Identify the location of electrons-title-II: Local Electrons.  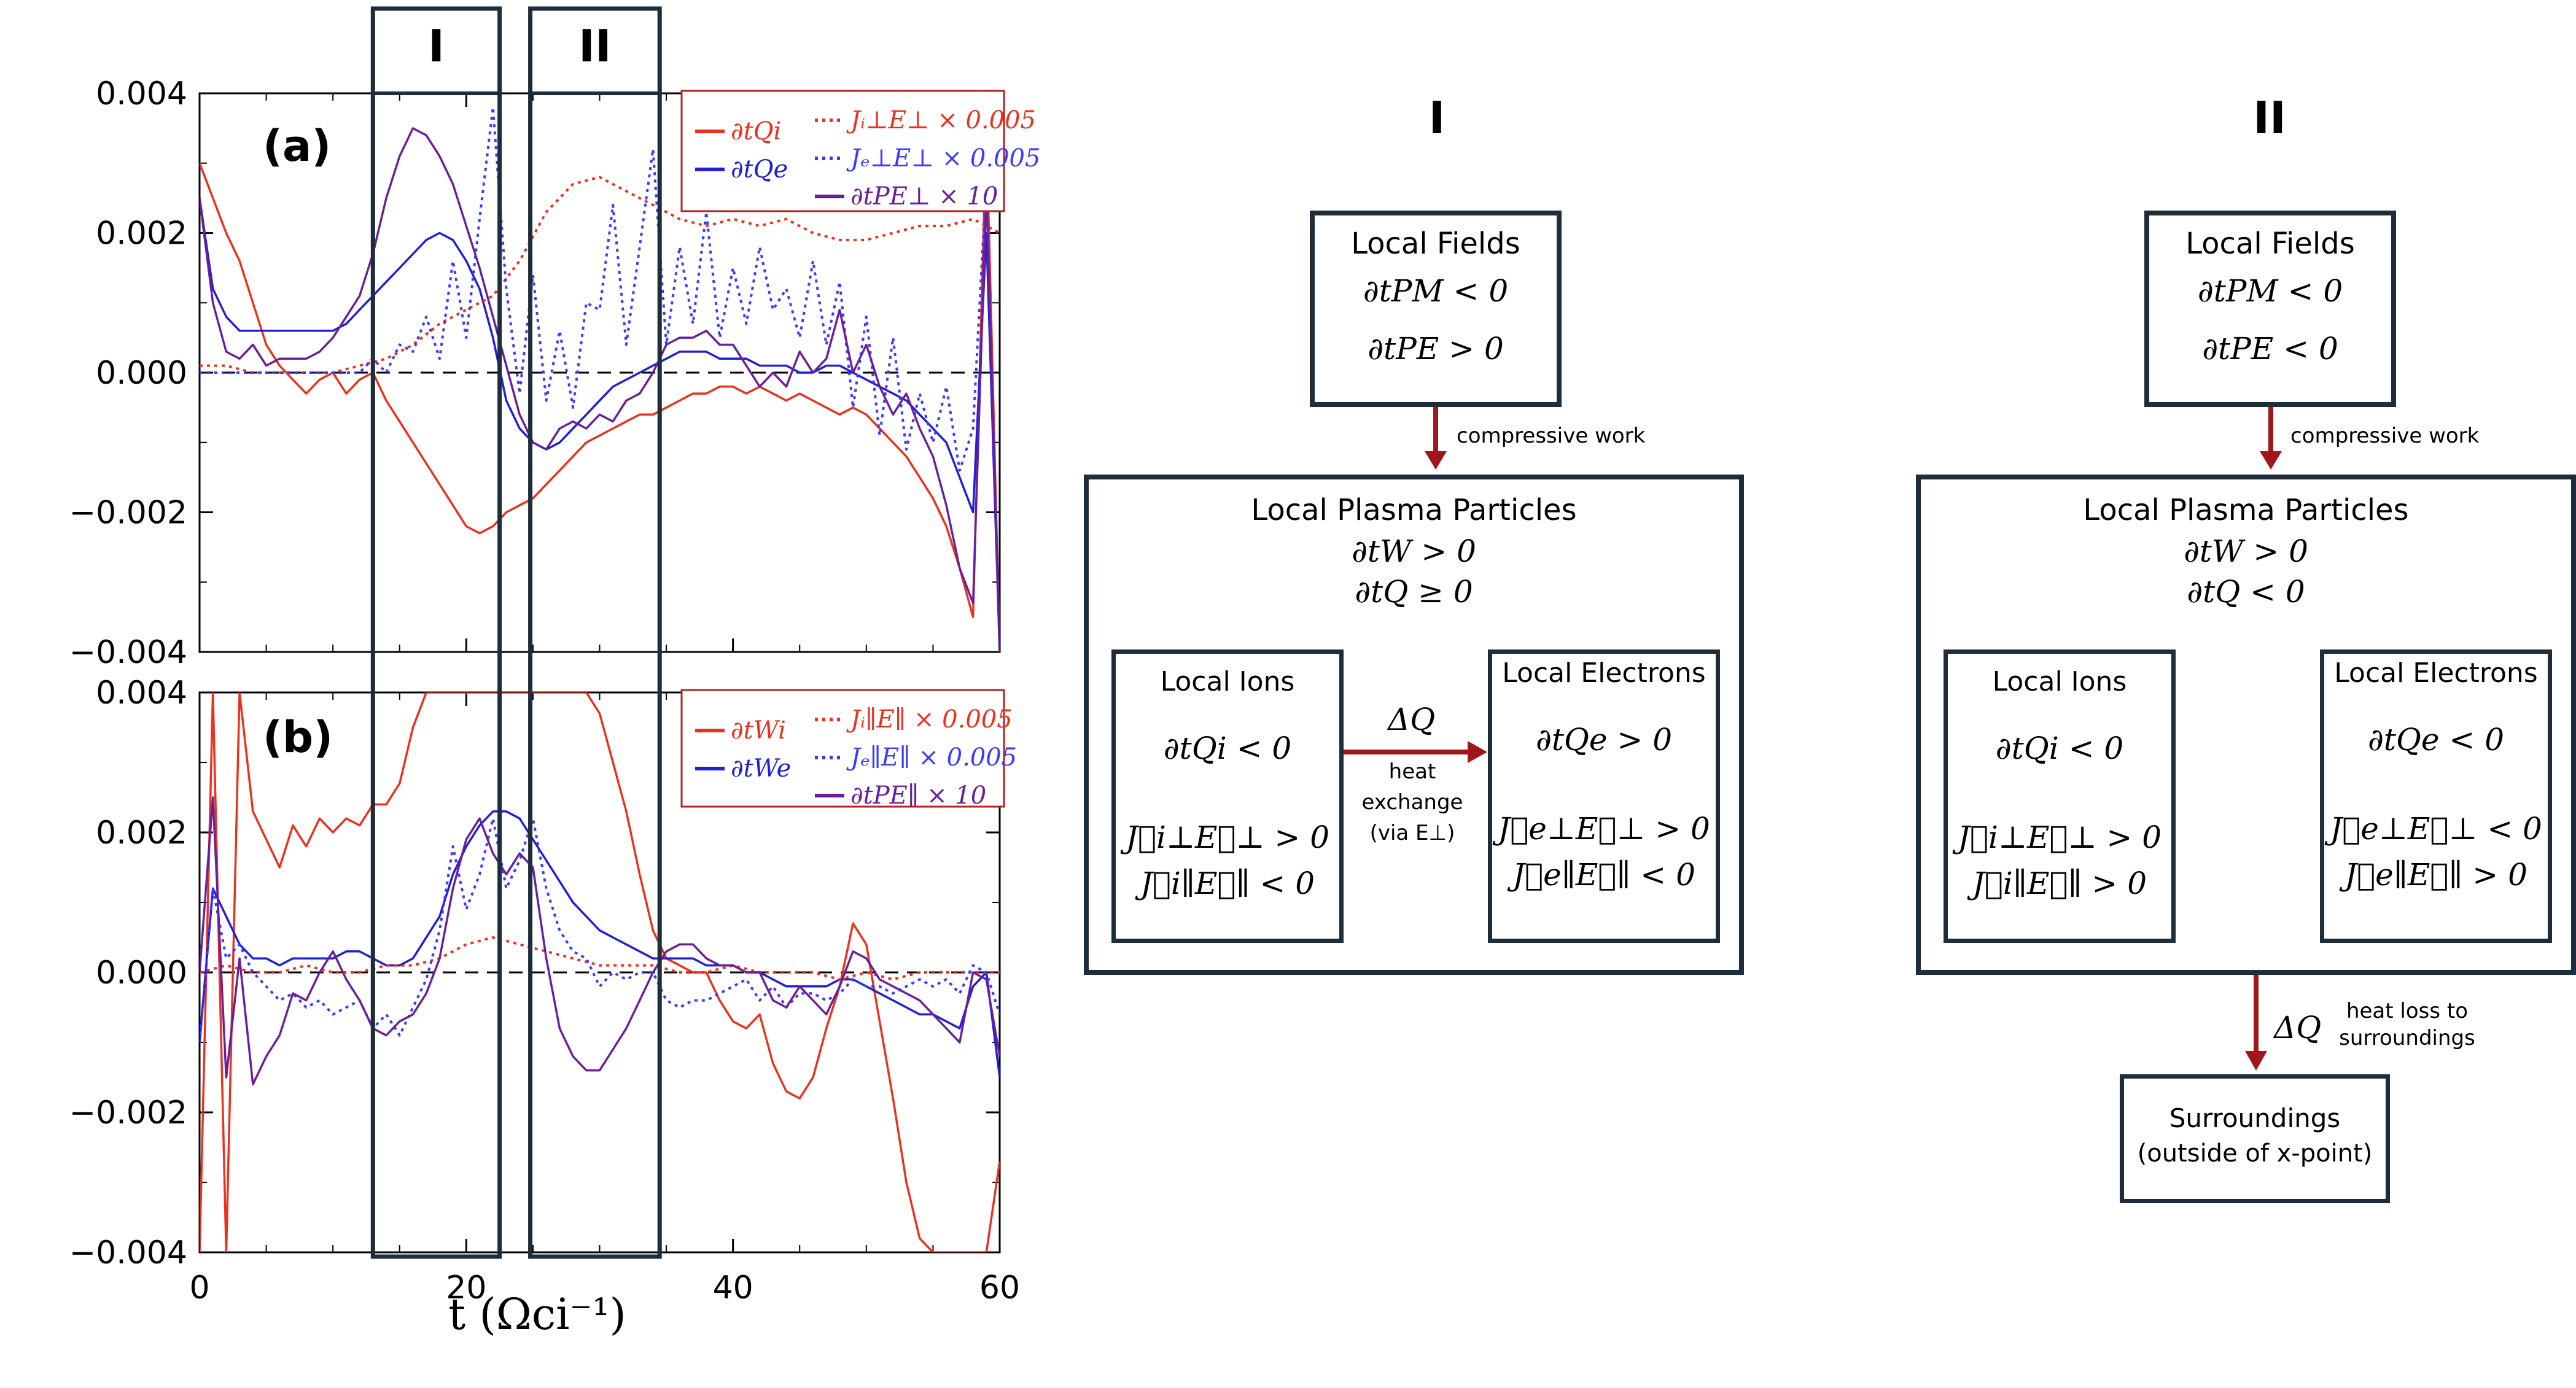
(2436, 673).